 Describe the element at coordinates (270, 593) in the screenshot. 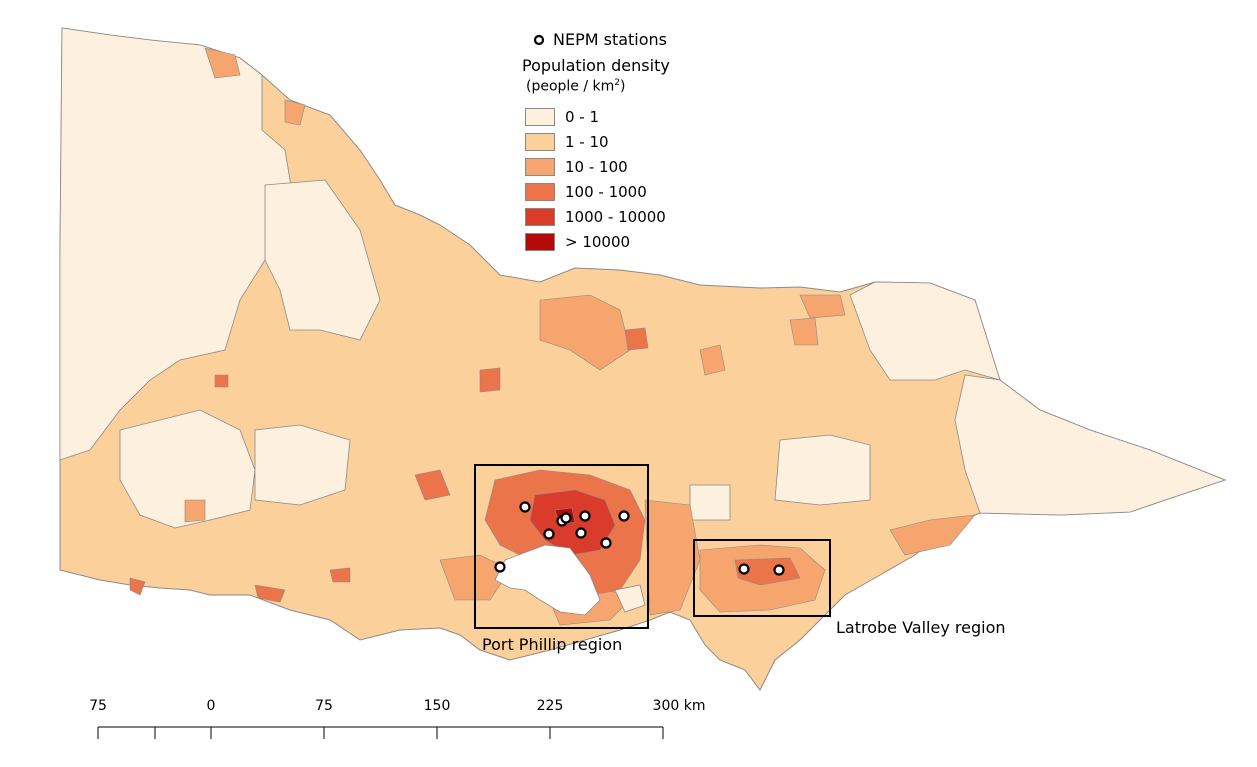

I see `lakes-entrance-area` at that location.